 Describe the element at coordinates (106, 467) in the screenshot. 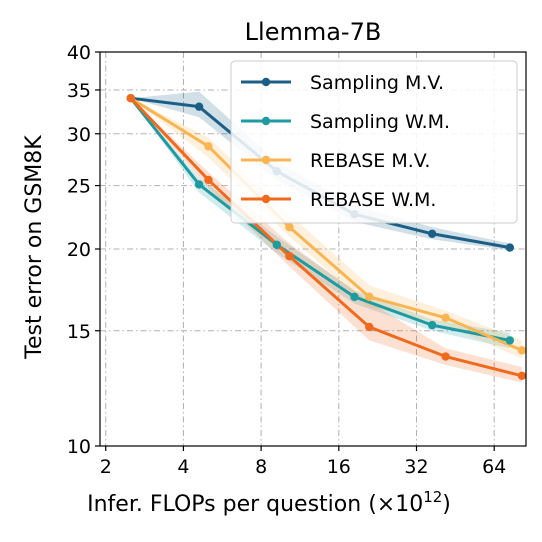

I see `x-tick-label: 2` at that location.